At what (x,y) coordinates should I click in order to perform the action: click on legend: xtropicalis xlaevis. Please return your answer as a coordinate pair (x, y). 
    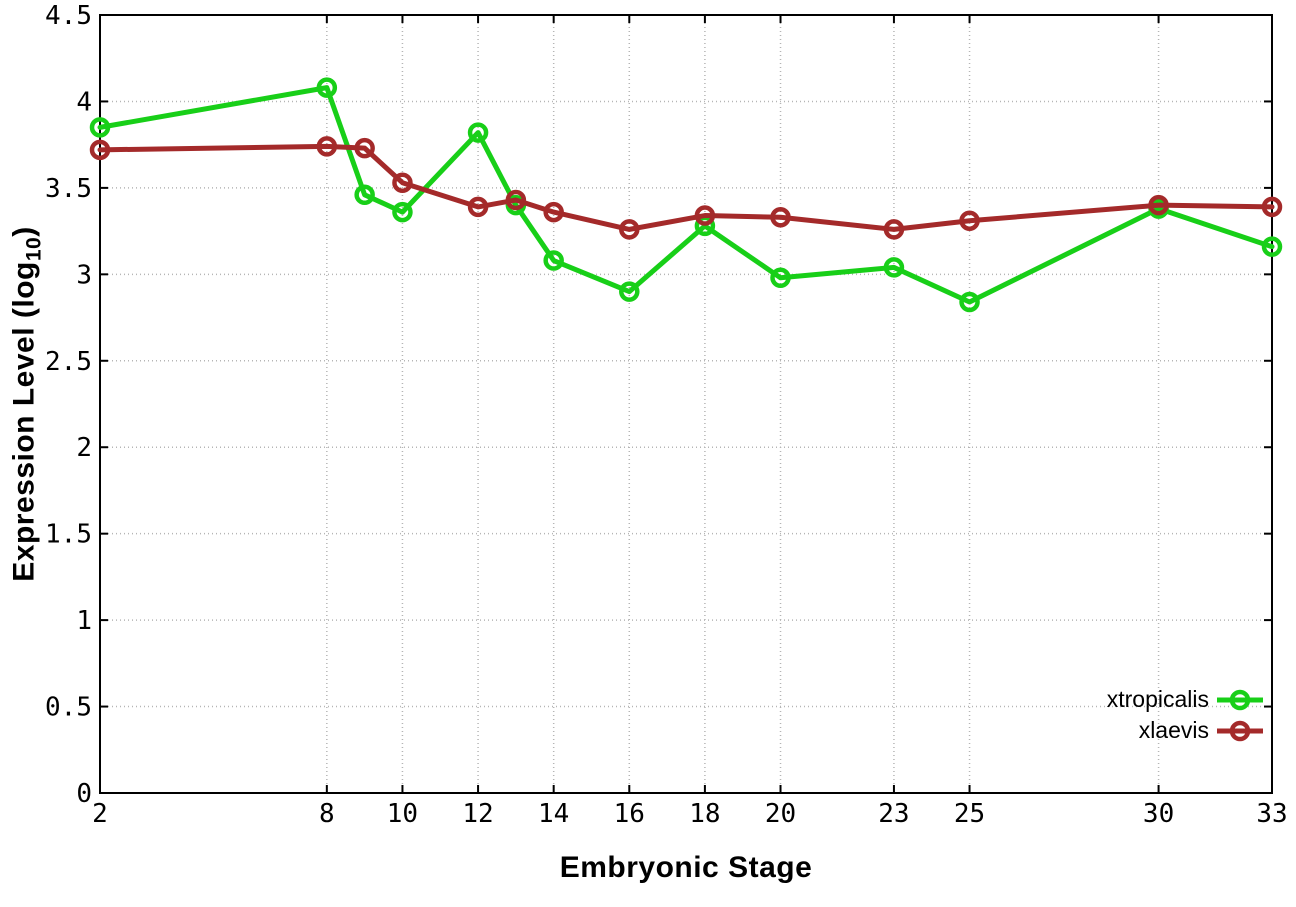
    Looking at the image, I should click on (1185, 715).